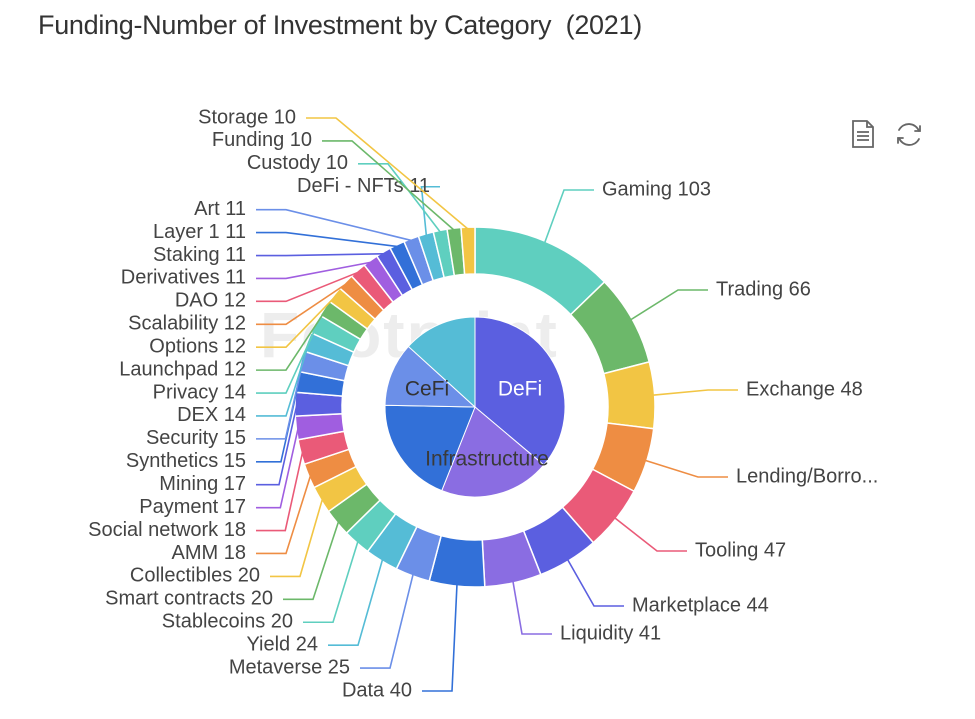 Image resolution: width=975 pixels, height=719 pixels. What do you see at coordinates (199, 255) in the screenshot?
I see `outer-label: Staking 11` at bounding box center [199, 255].